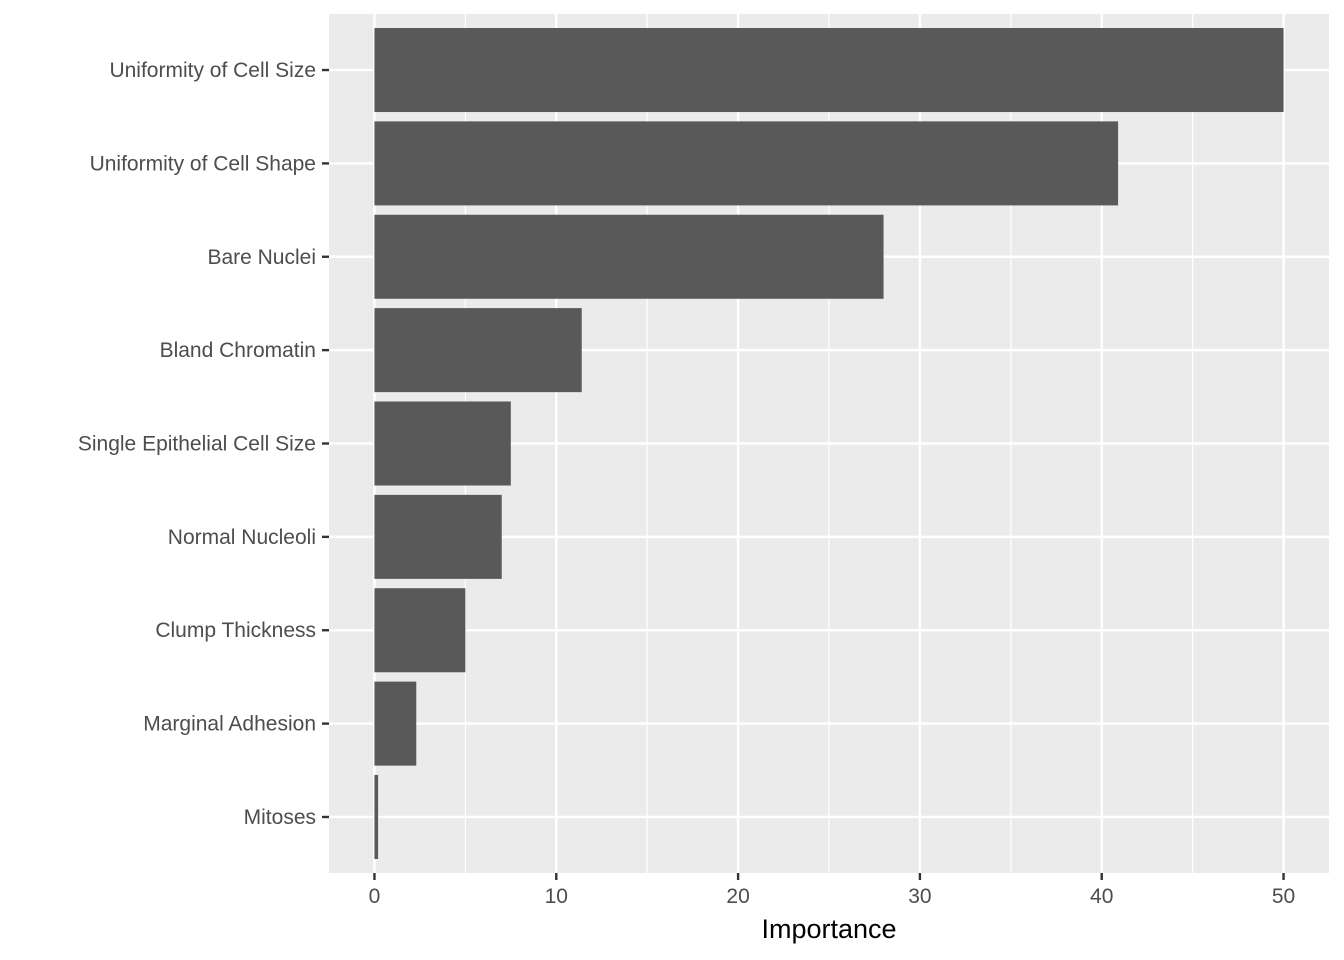  What do you see at coordinates (261, 257) in the screenshot?
I see `y-tick-label: Bare Nuclei` at bounding box center [261, 257].